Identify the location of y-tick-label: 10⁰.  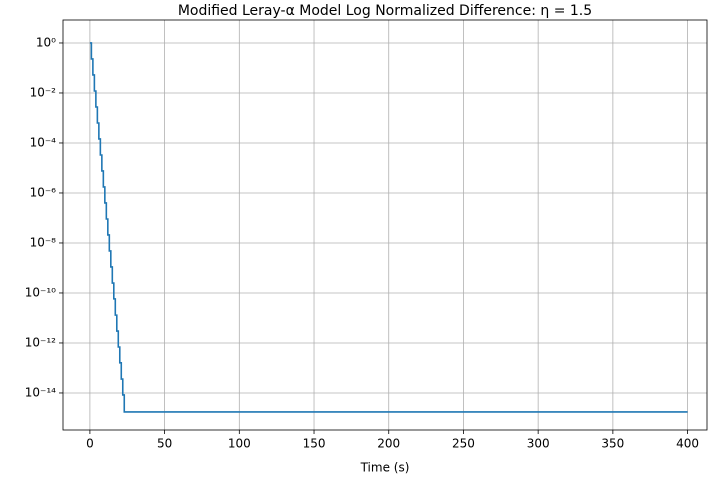
(46, 42).